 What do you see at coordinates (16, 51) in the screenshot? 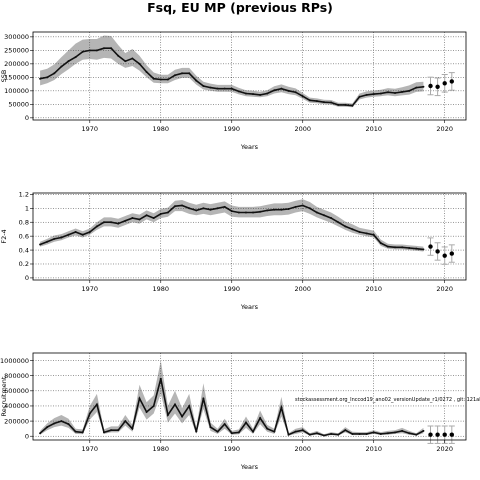
I see `y-tick-label: 250000` at bounding box center [16, 51].